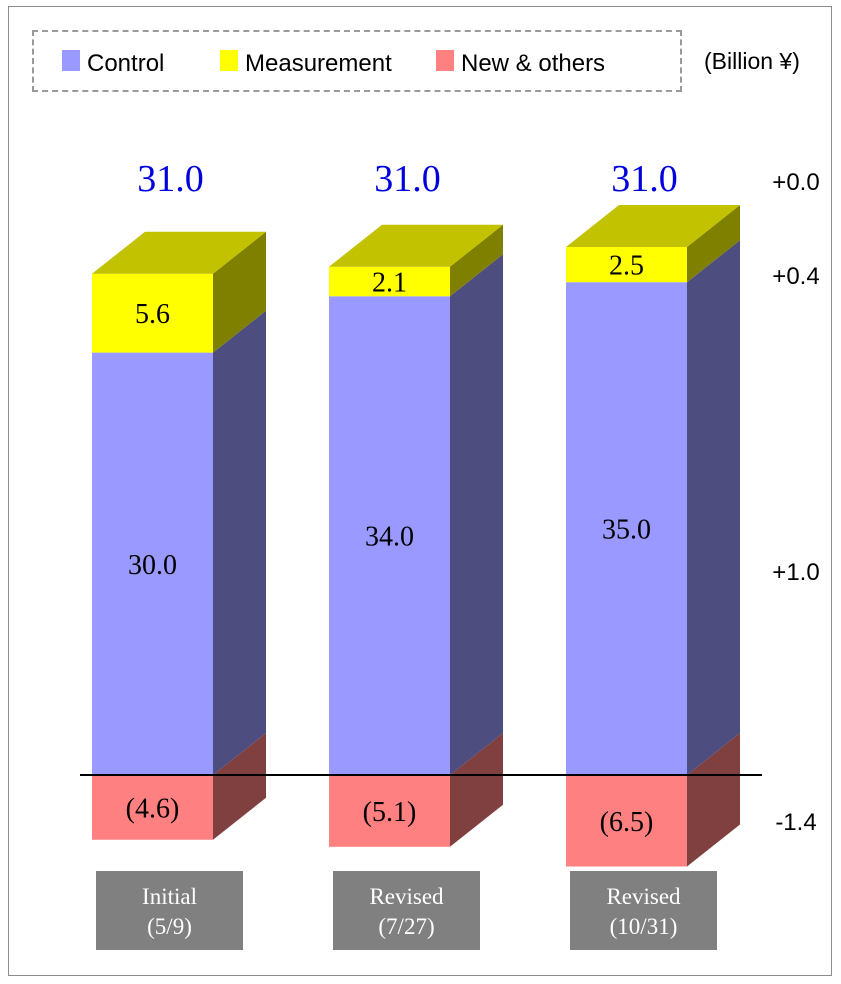 This screenshot has height=984, width=841. I want to click on category-label-0-1: (5/9), so click(169, 926).